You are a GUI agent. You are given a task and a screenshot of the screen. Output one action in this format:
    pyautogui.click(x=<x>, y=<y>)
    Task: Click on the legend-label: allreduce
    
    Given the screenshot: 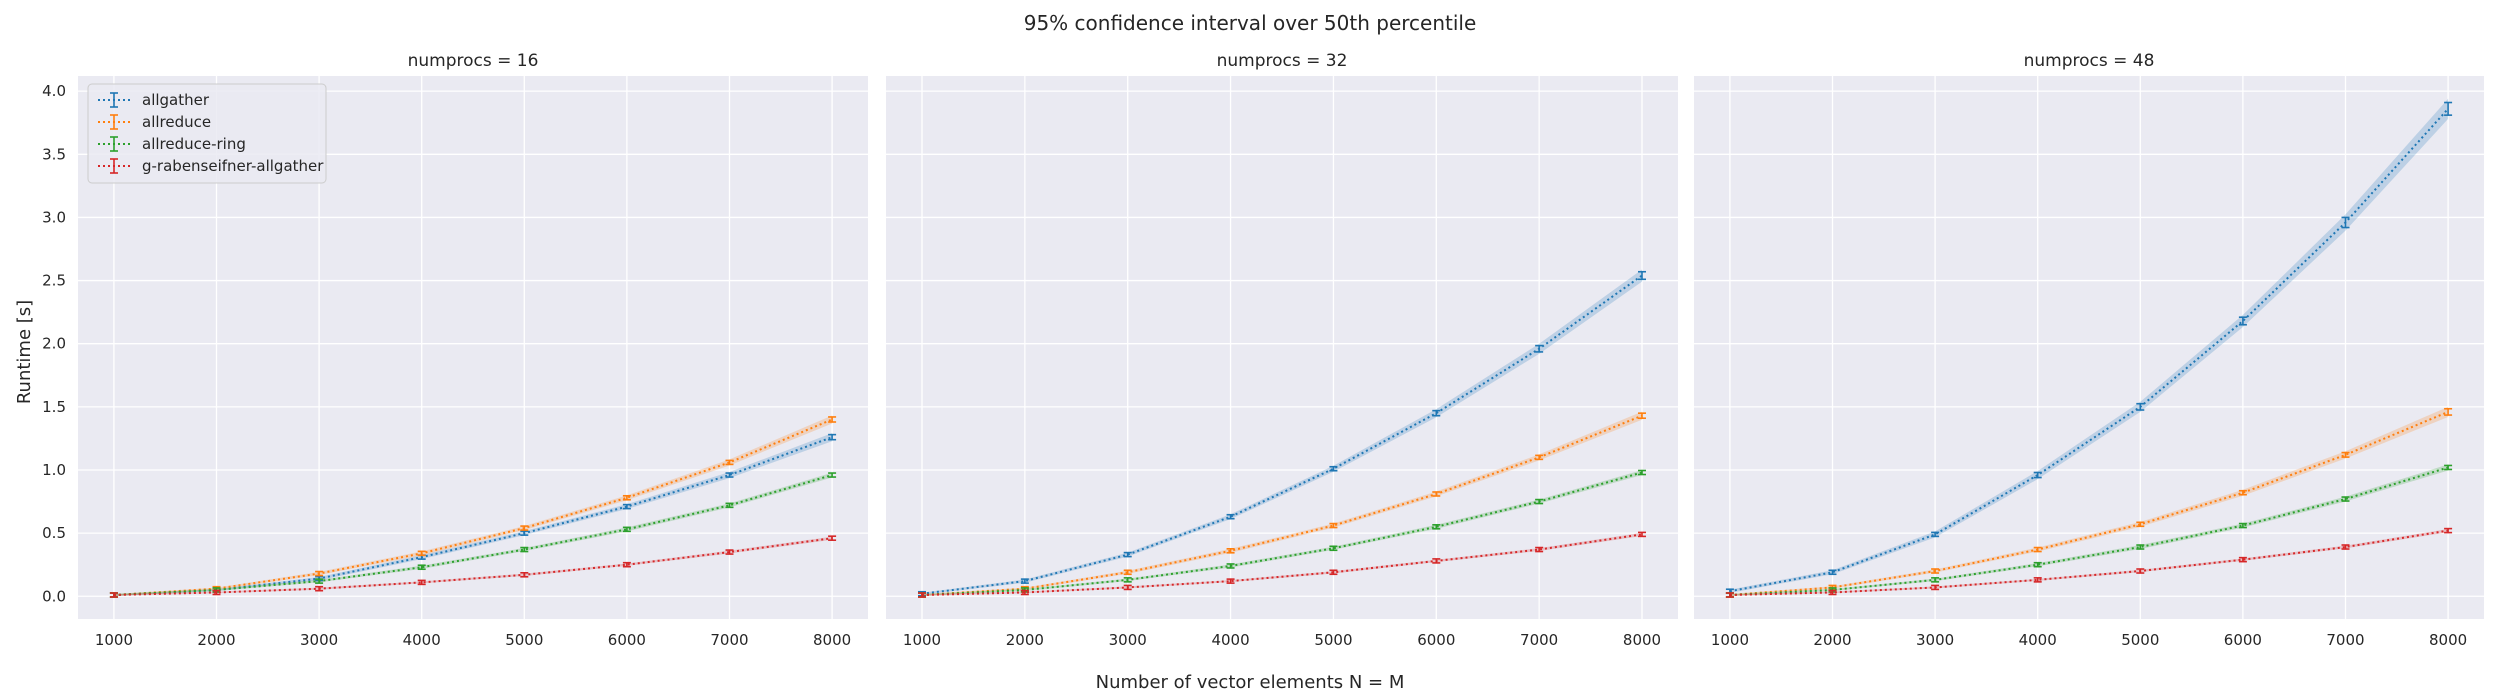 What is the action you would take?
    pyautogui.click(x=176, y=122)
    